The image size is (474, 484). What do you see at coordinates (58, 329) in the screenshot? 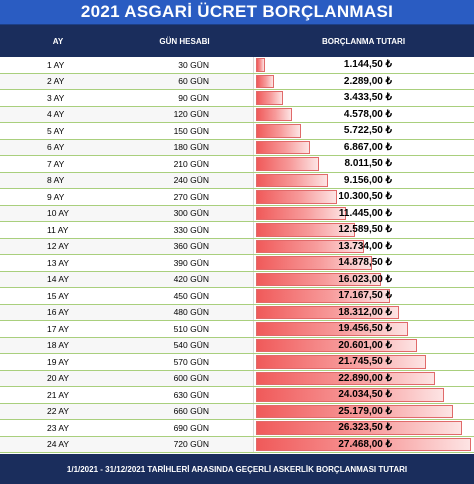
I see `cell-ay: 17 AY` at bounding box center [58, 329].